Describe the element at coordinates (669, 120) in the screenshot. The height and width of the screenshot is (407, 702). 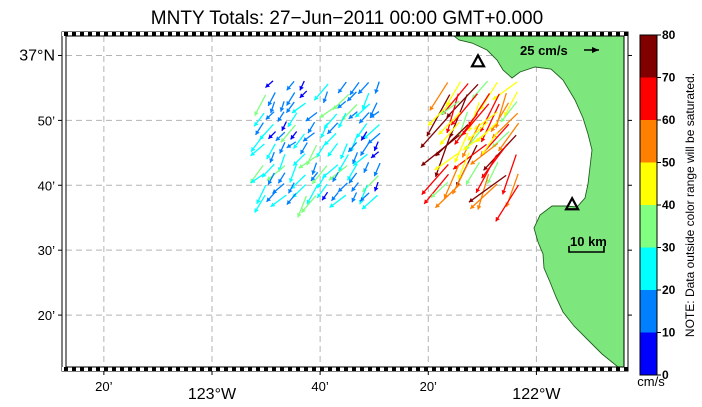
I see `colorbar-tick-label: 60` at that location.